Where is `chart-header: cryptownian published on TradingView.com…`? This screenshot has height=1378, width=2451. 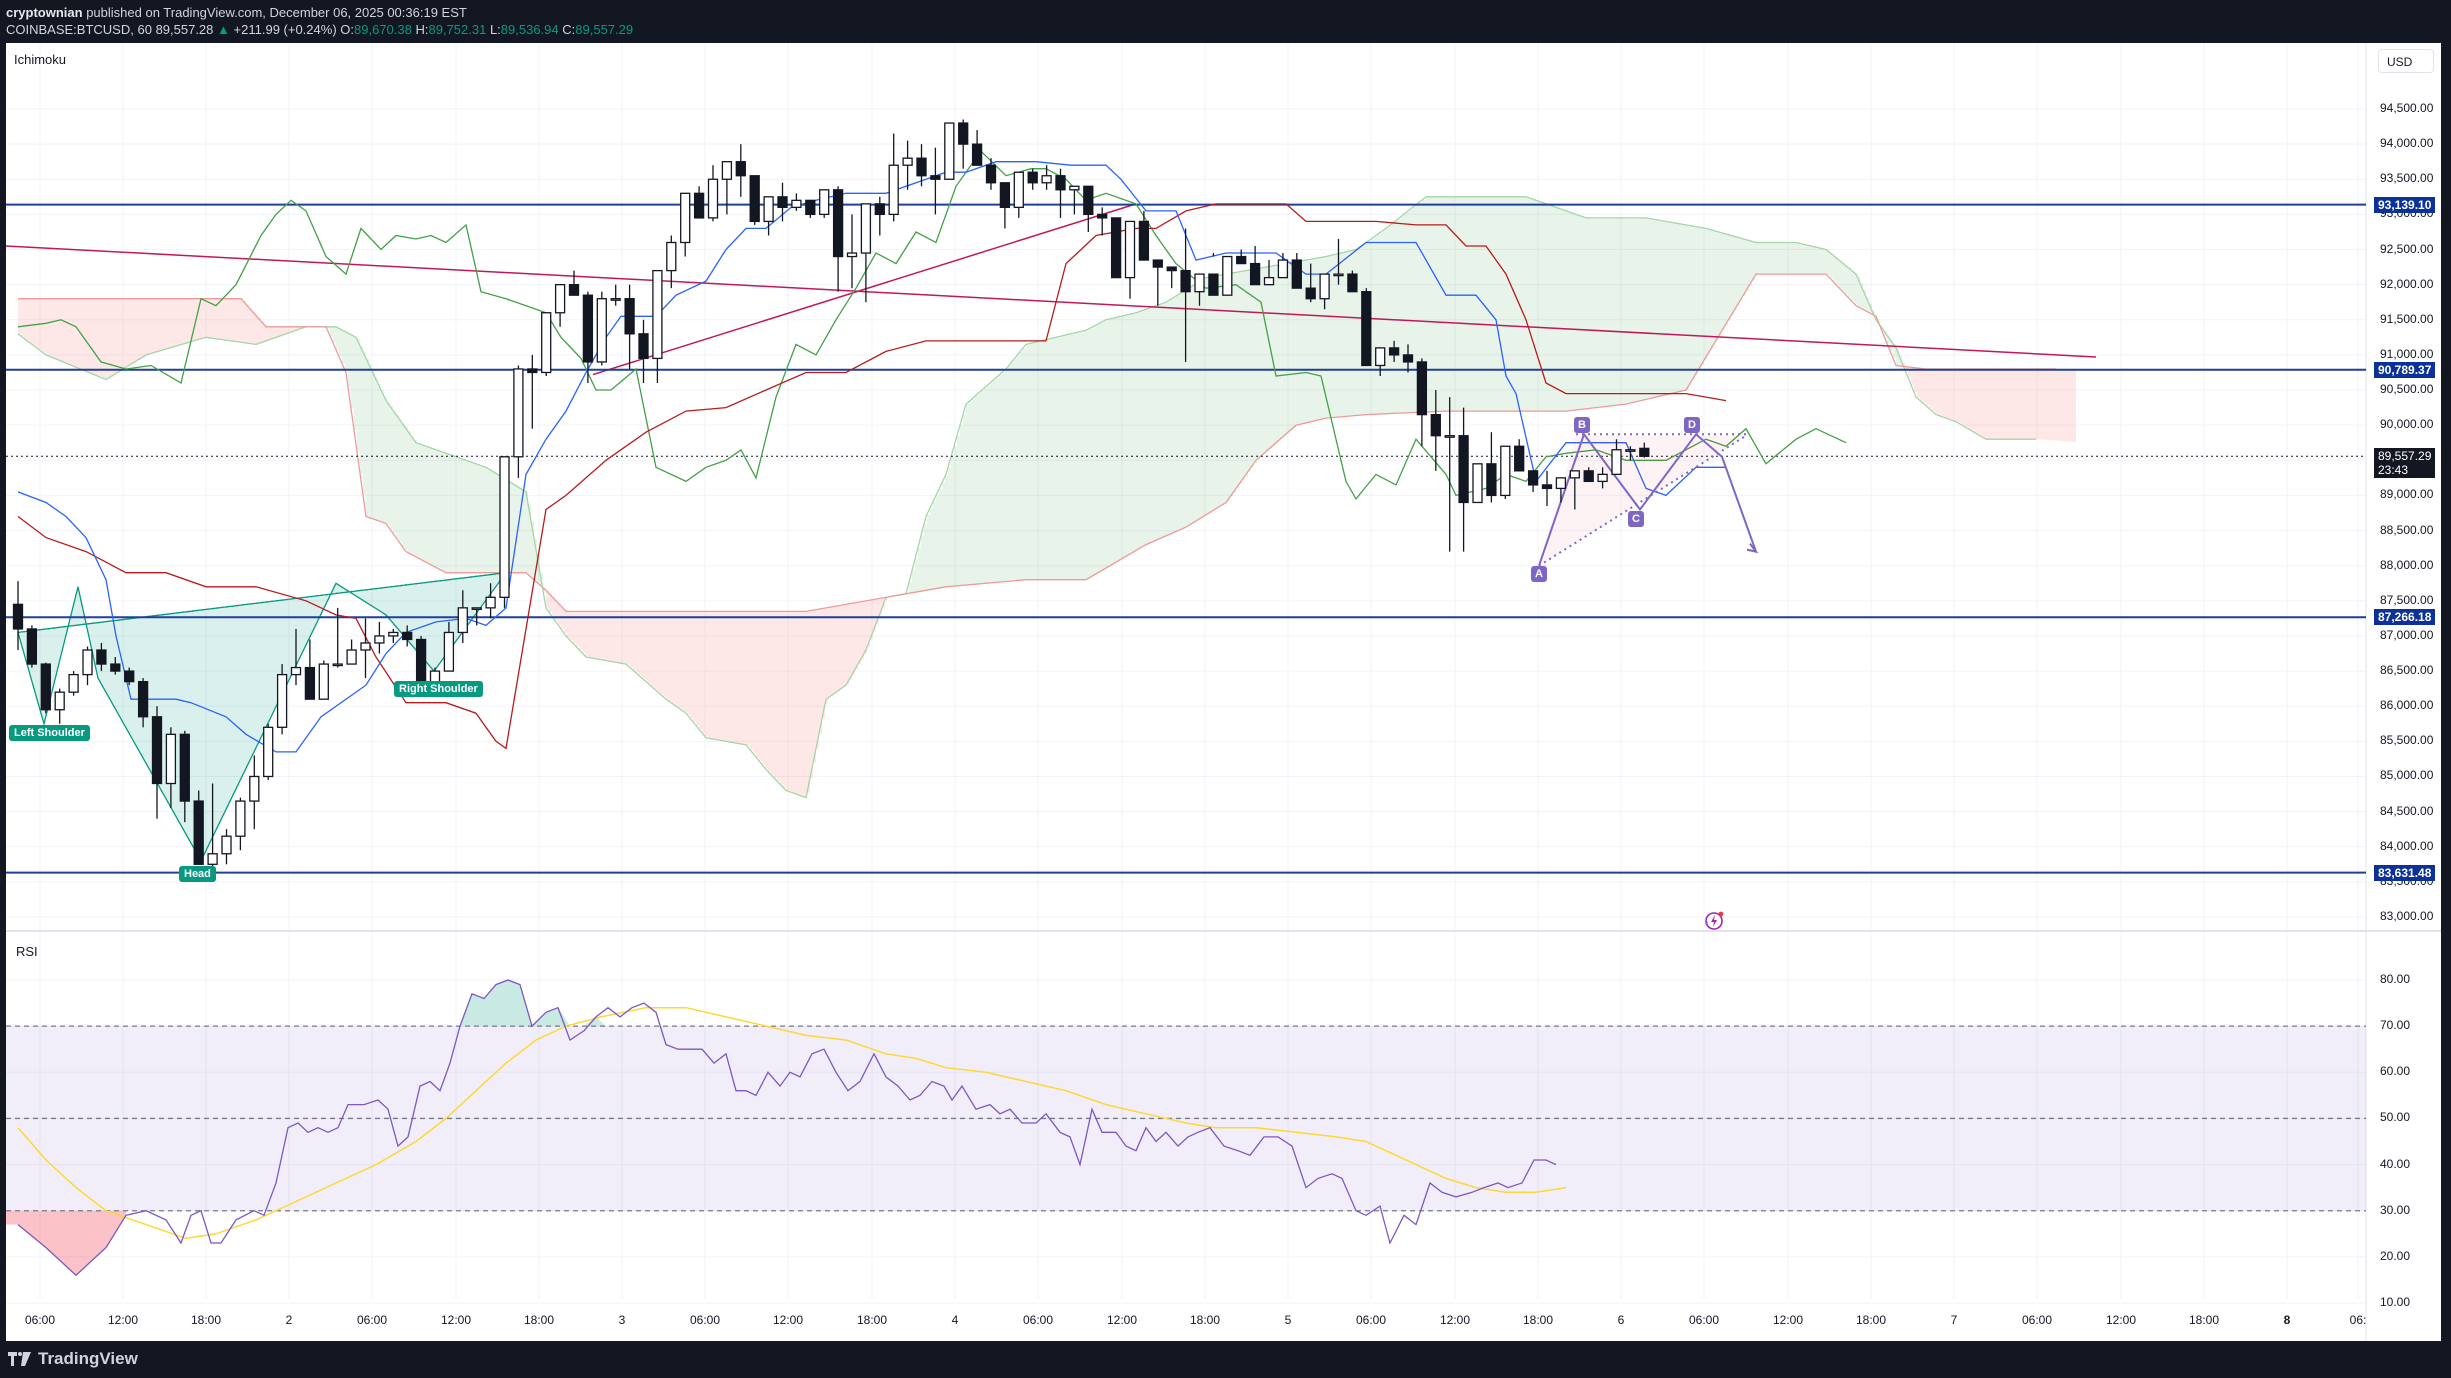 chart-header: cryptownian published on TradingView.com… is located at coordinates (1225, 21).